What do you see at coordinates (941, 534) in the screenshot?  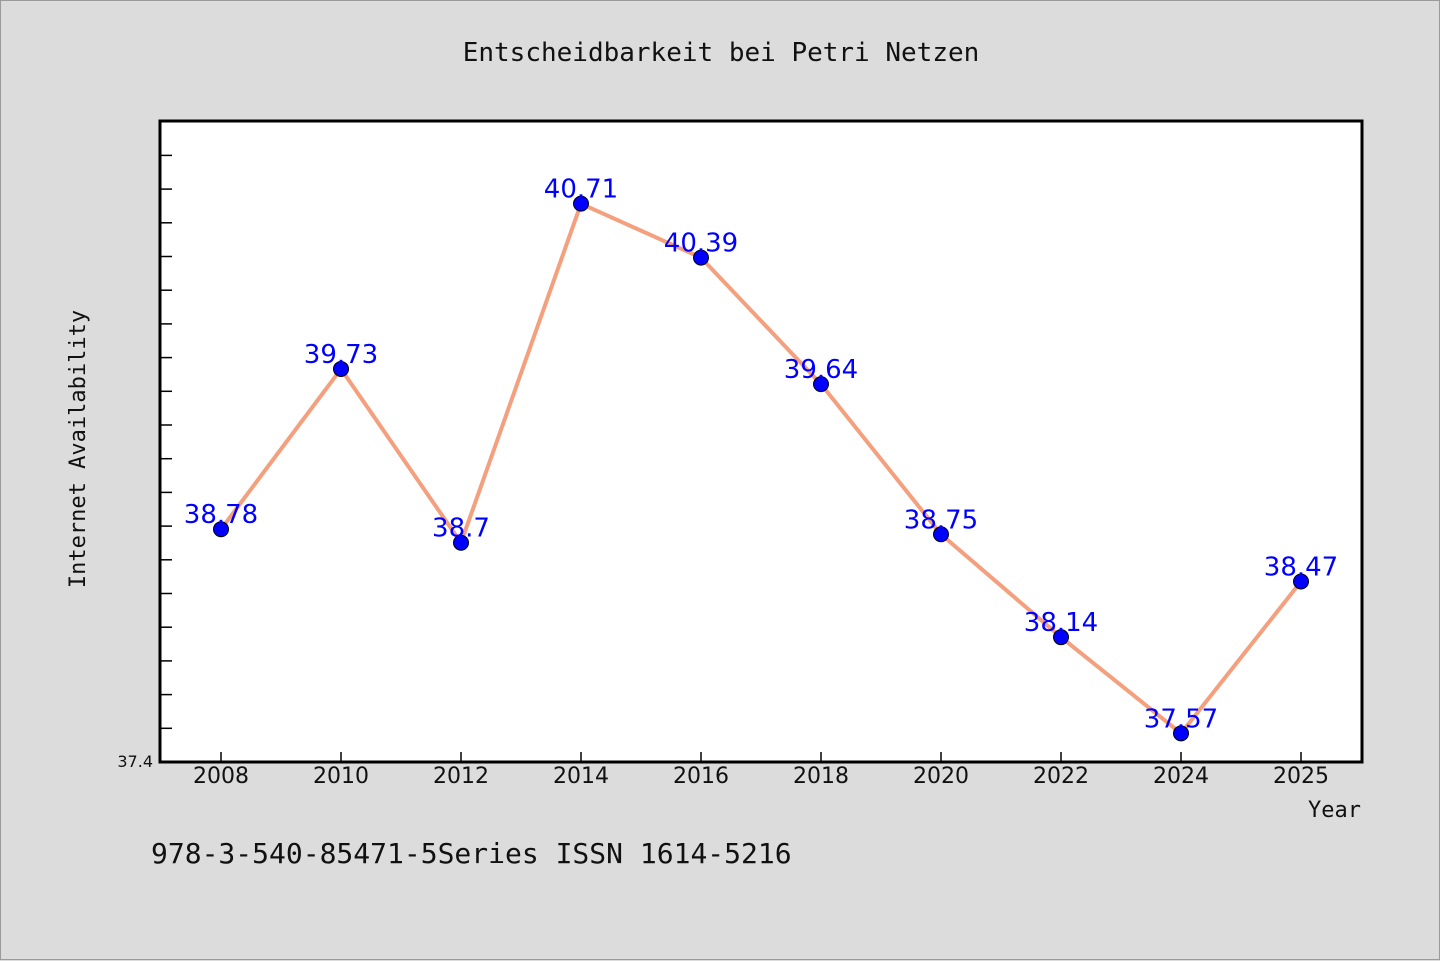 I see `data-point-2020` at bounding box center [941, 534].